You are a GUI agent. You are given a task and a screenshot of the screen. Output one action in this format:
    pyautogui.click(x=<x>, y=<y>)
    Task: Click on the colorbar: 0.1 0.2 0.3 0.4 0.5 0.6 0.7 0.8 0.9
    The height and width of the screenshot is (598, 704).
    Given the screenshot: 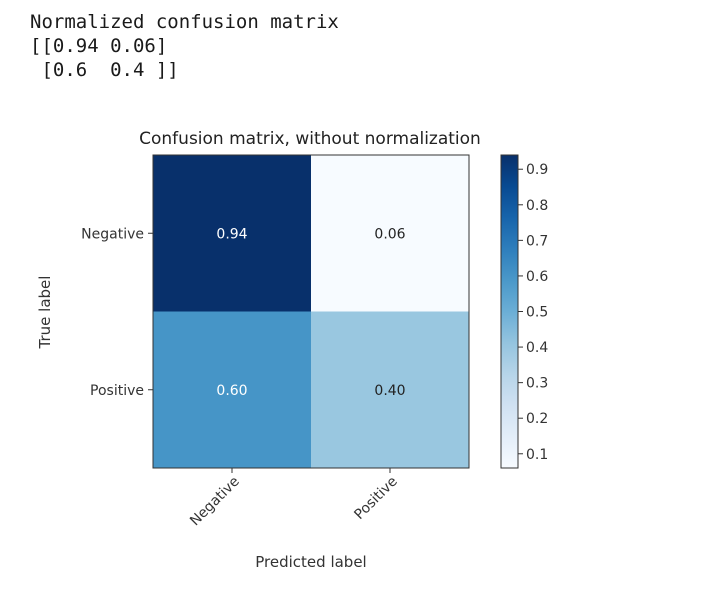 What is the action you would take?
    pyautogui.click(x=524, y=311)
    